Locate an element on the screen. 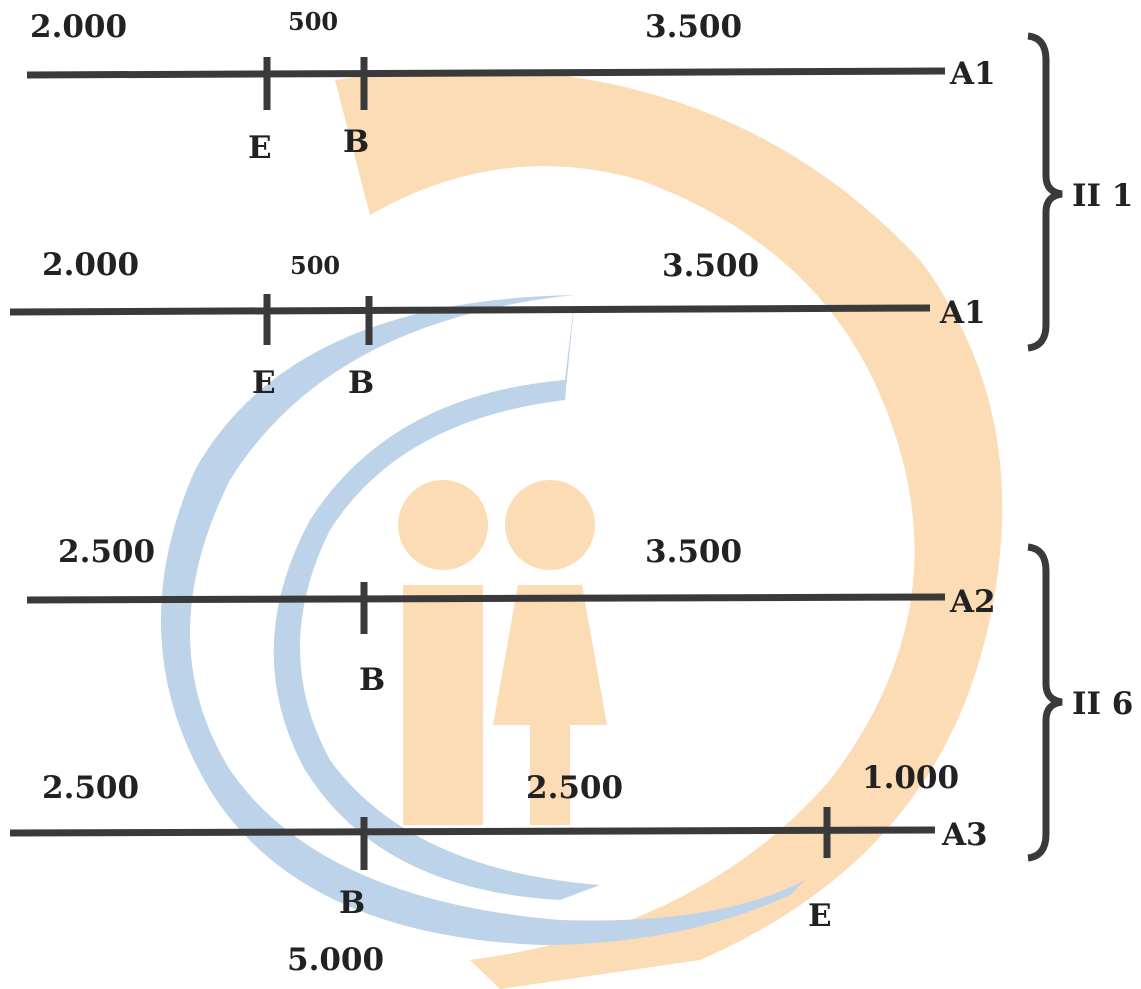  group-ii-6: II 6 is located at coordinates (1080, 702).